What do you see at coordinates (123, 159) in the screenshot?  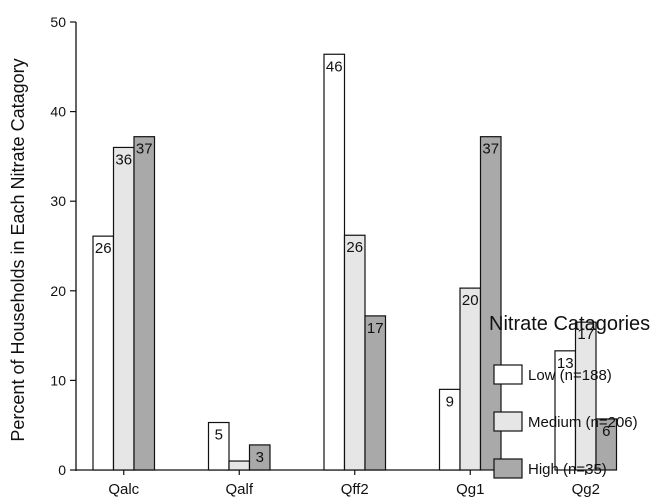 I see `bar-data-label: 36` at bounding box center [123, 159].